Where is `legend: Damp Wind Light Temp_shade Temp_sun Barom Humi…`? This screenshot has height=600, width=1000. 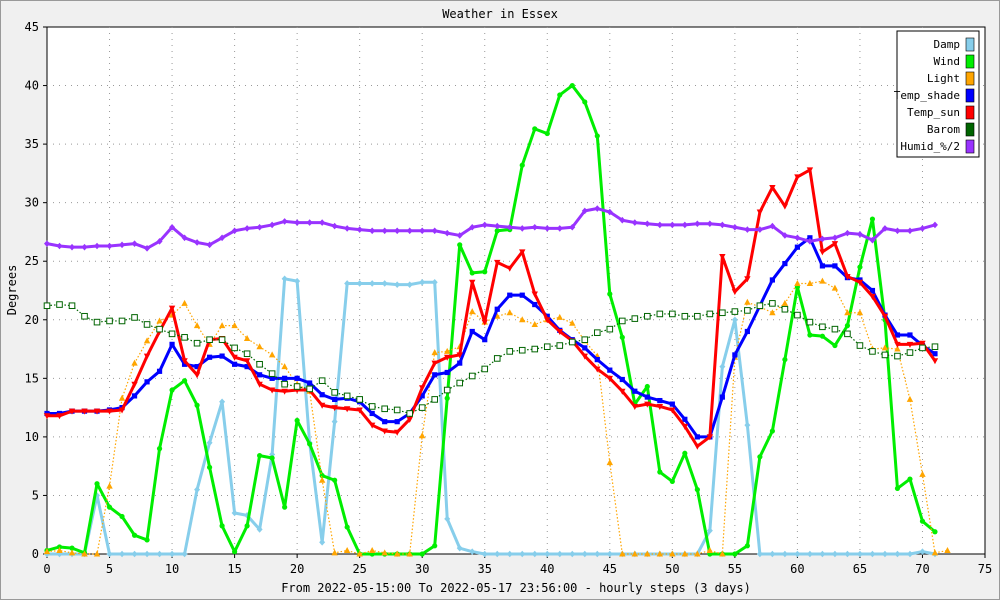
legend: Damp Wind Light Temp_shade Temp_sun Barom Humi… is located at coordinates (937, 94).